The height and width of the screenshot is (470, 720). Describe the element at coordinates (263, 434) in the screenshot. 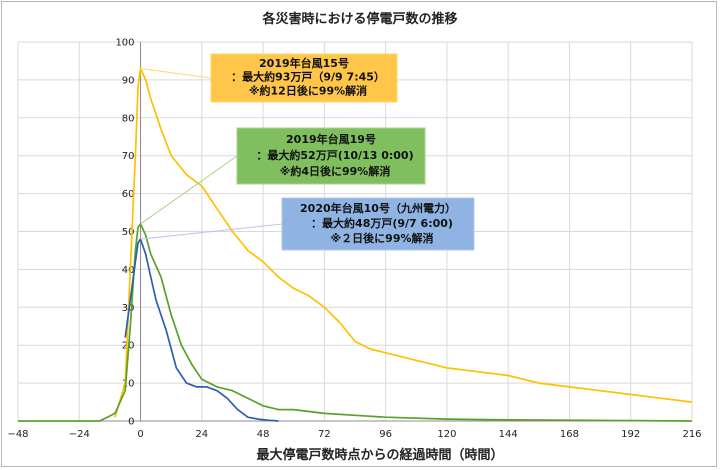

I see `x-tick-label: 48` at that location.